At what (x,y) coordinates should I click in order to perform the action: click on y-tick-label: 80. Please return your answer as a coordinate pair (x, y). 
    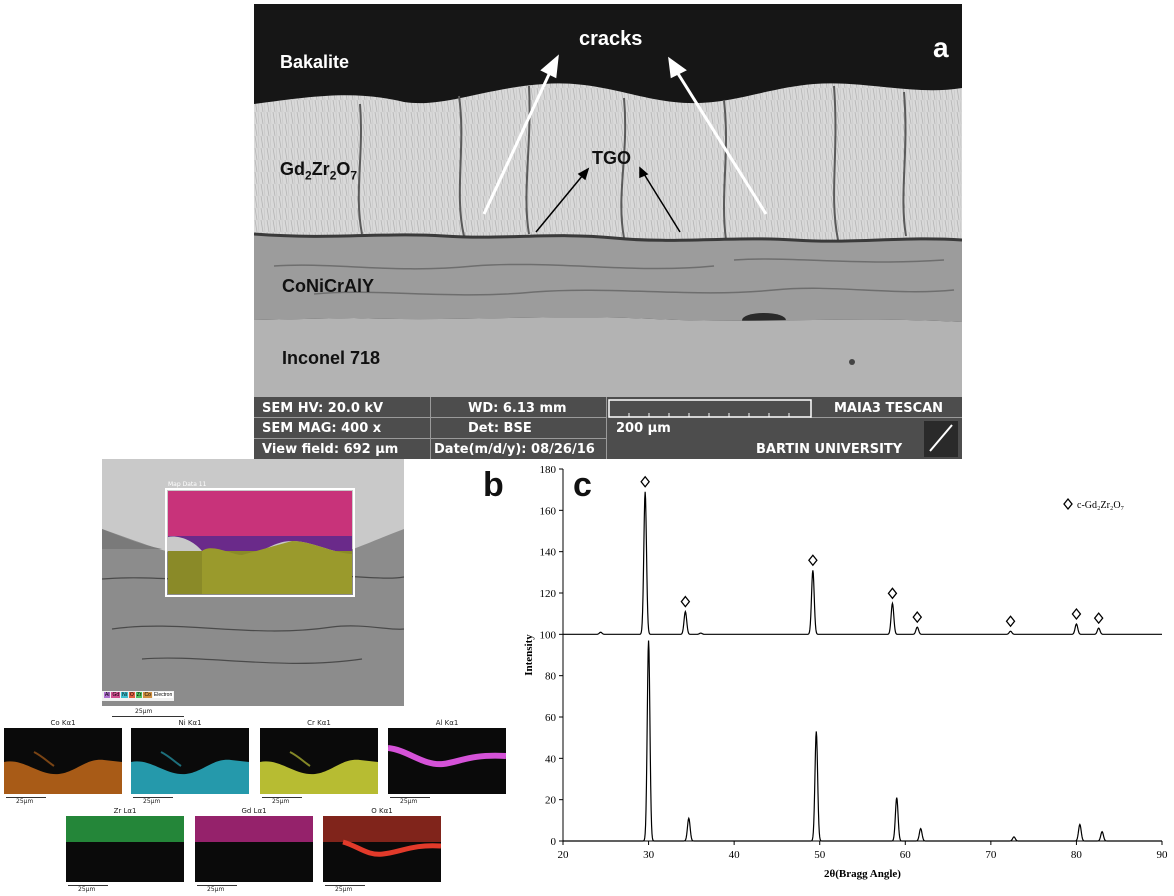
    Looking at the image, I should click on (551, 677).